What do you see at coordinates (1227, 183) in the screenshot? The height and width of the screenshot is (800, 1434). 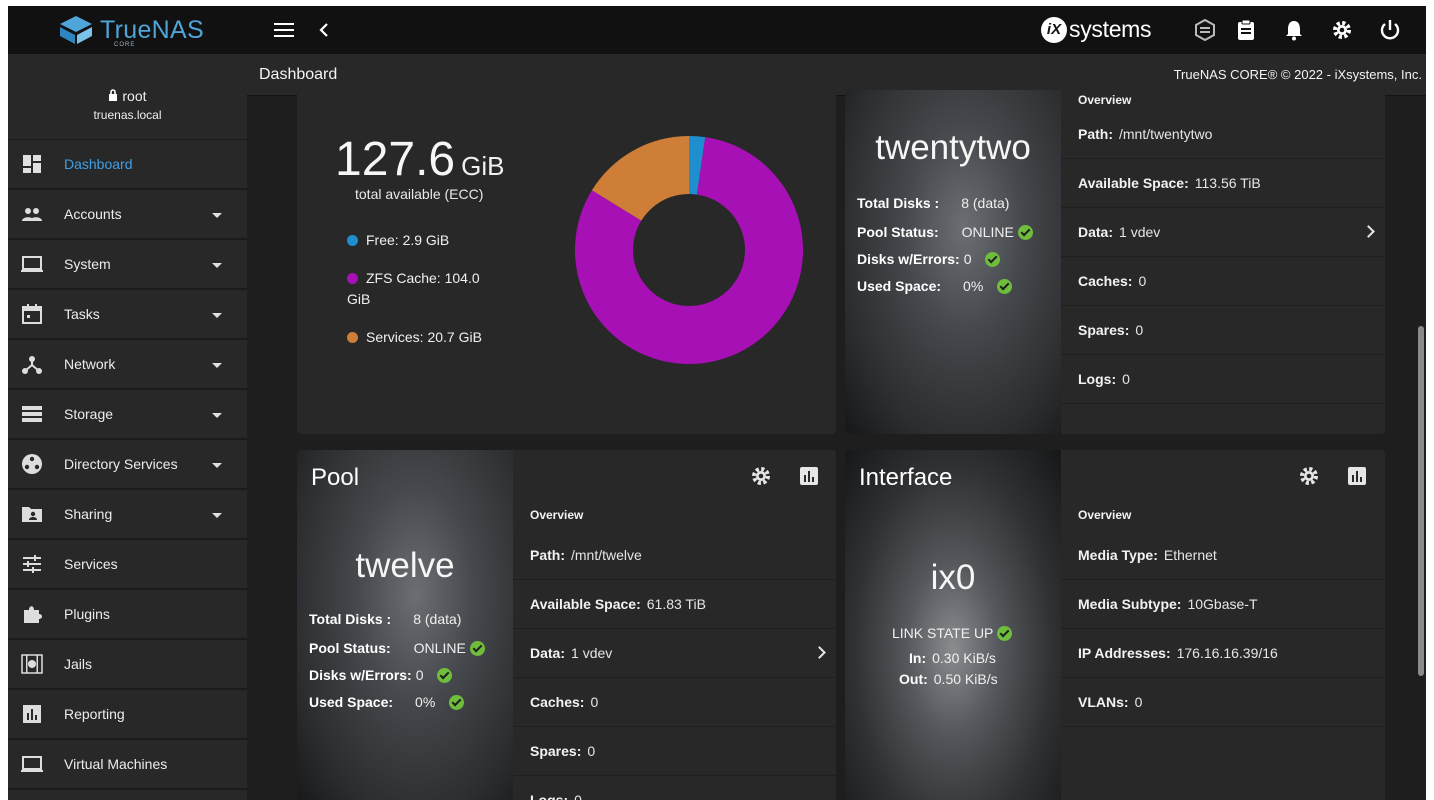 I see `overview-value: 113.56 TiB` at bounding box center [1227, 183].